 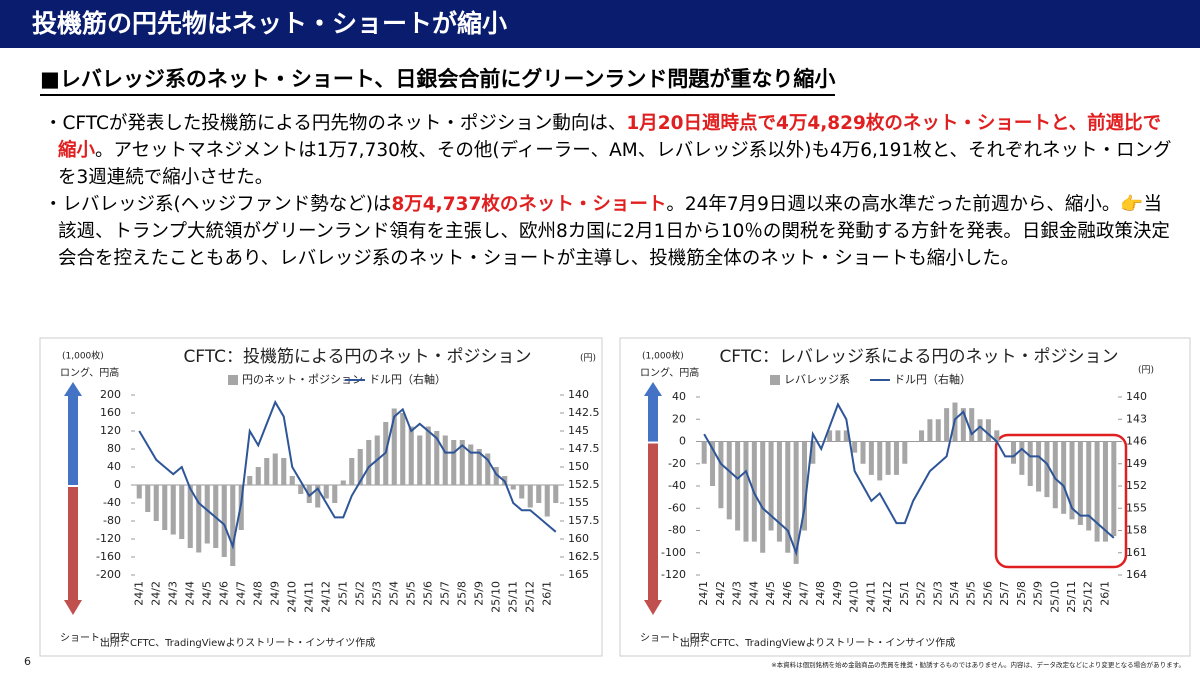 What do you see at coordinates (335, 123) in the screenshot?
I see `text: ・CFTCが発表した投機筋による円先物のネット・ポジション動向は、` at bounding box center [335, 123].